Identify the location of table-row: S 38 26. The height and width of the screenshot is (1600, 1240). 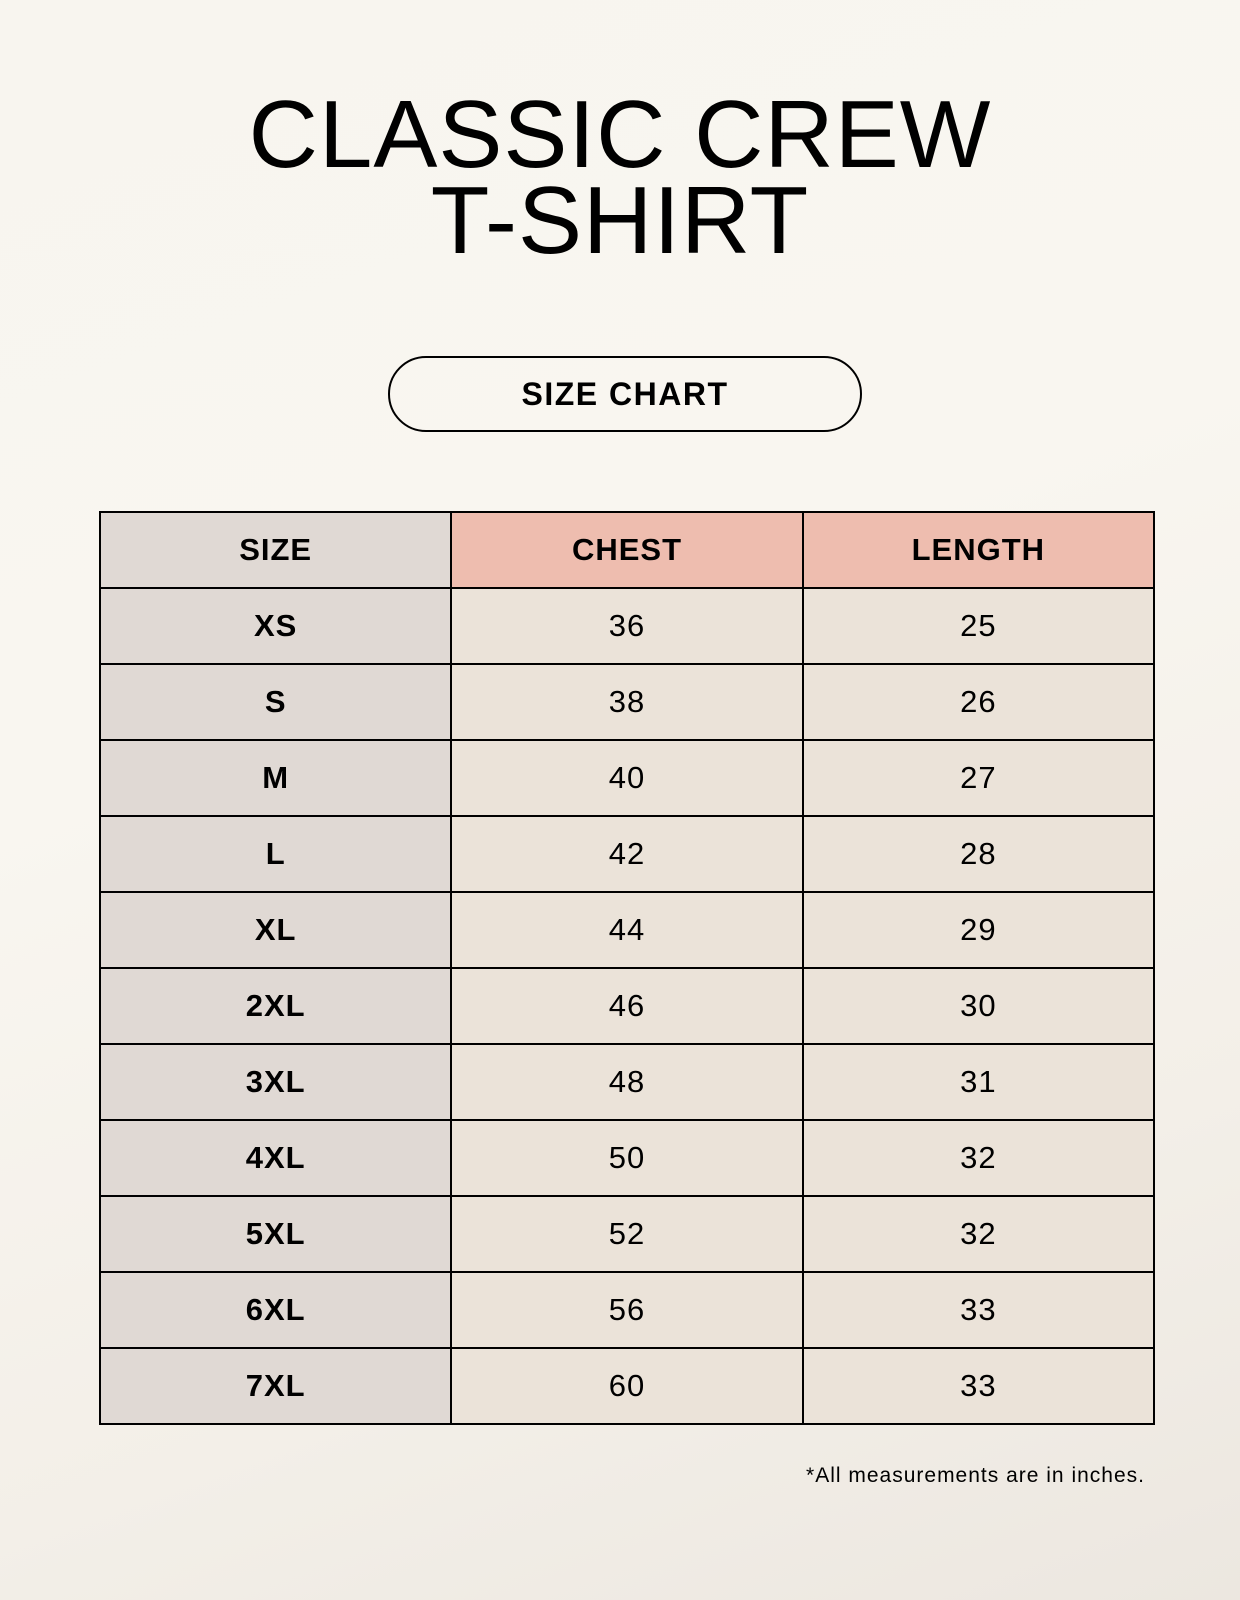
(627, 702).